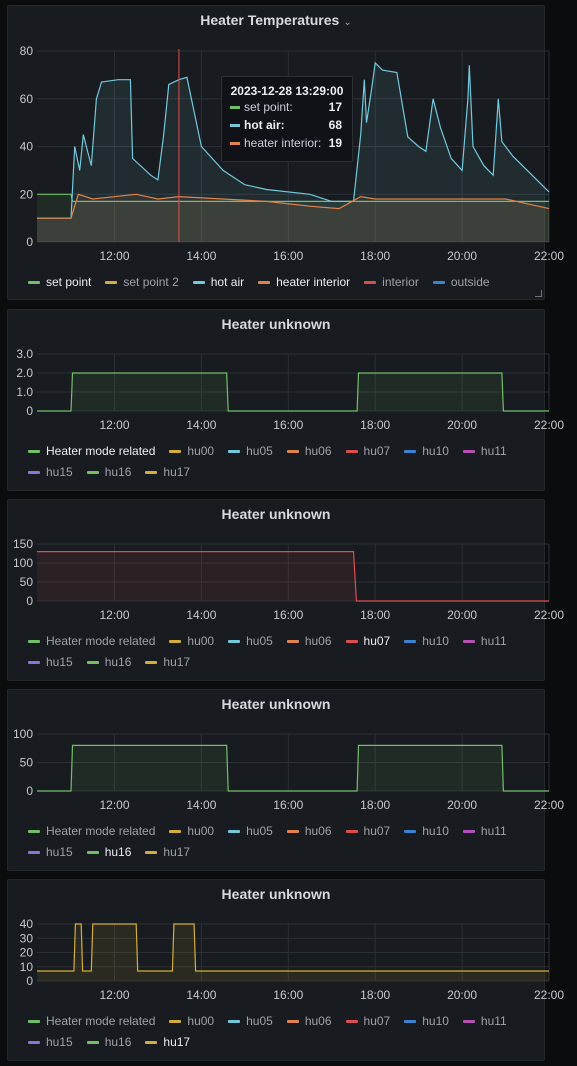  I want to click on legend-item-set-point: set point, so click(59, 282).